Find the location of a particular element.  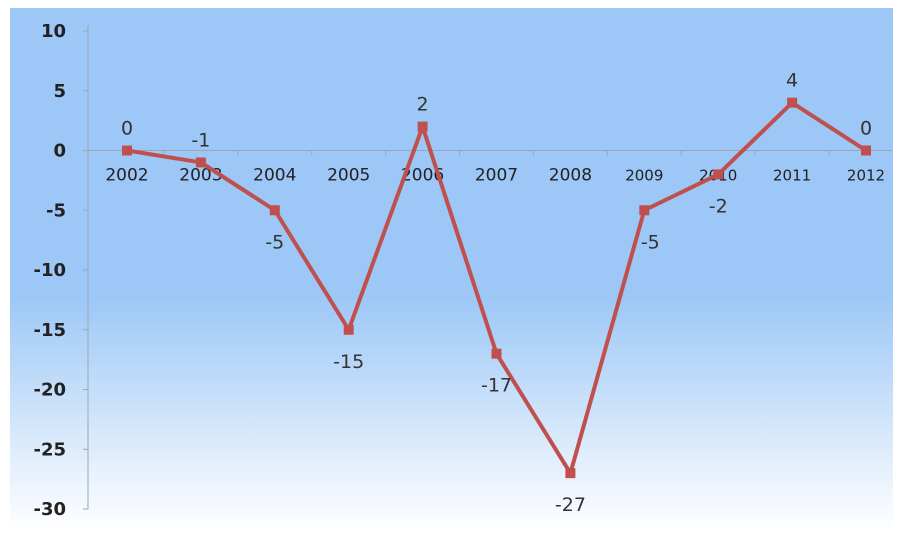

x-tick-label: 2002 is located at coordinates (126, 176).